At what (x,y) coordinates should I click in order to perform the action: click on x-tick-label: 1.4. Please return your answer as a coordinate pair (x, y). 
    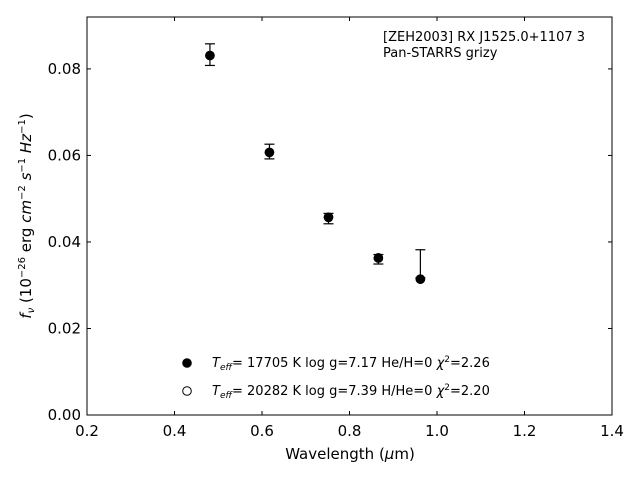
    Looking at the image, I should click on (612, 431).